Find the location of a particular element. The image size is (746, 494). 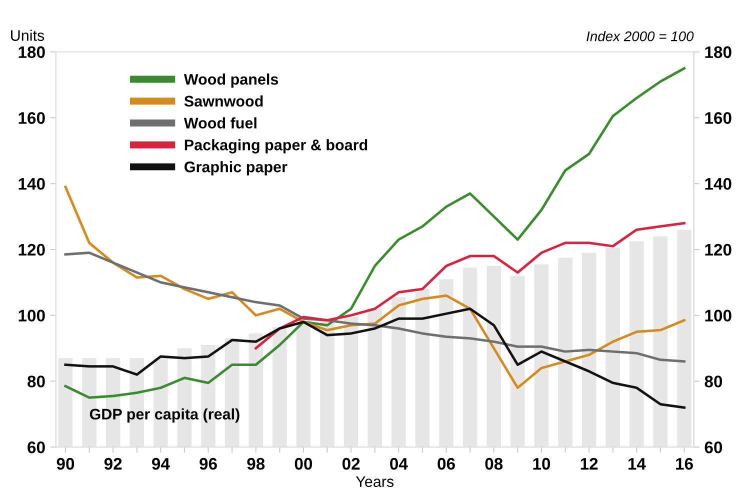

y-tick-label: 100 is located at coordinates (31, 316).